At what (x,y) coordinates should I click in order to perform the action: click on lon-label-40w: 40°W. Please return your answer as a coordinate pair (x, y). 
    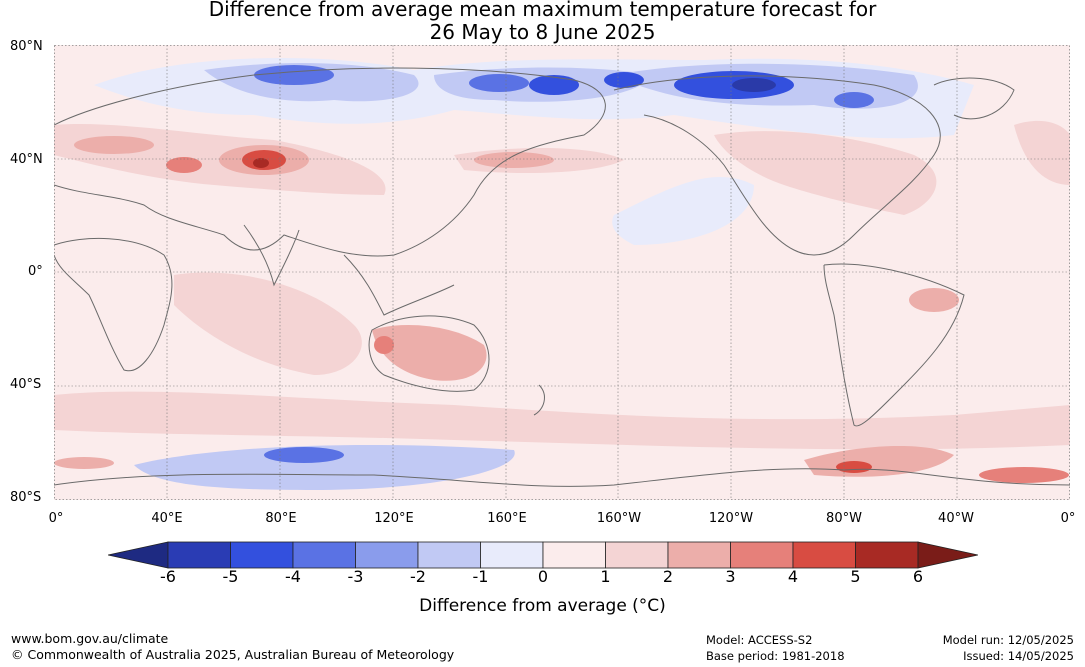
    Looking at the image, I should click on (956, 518).